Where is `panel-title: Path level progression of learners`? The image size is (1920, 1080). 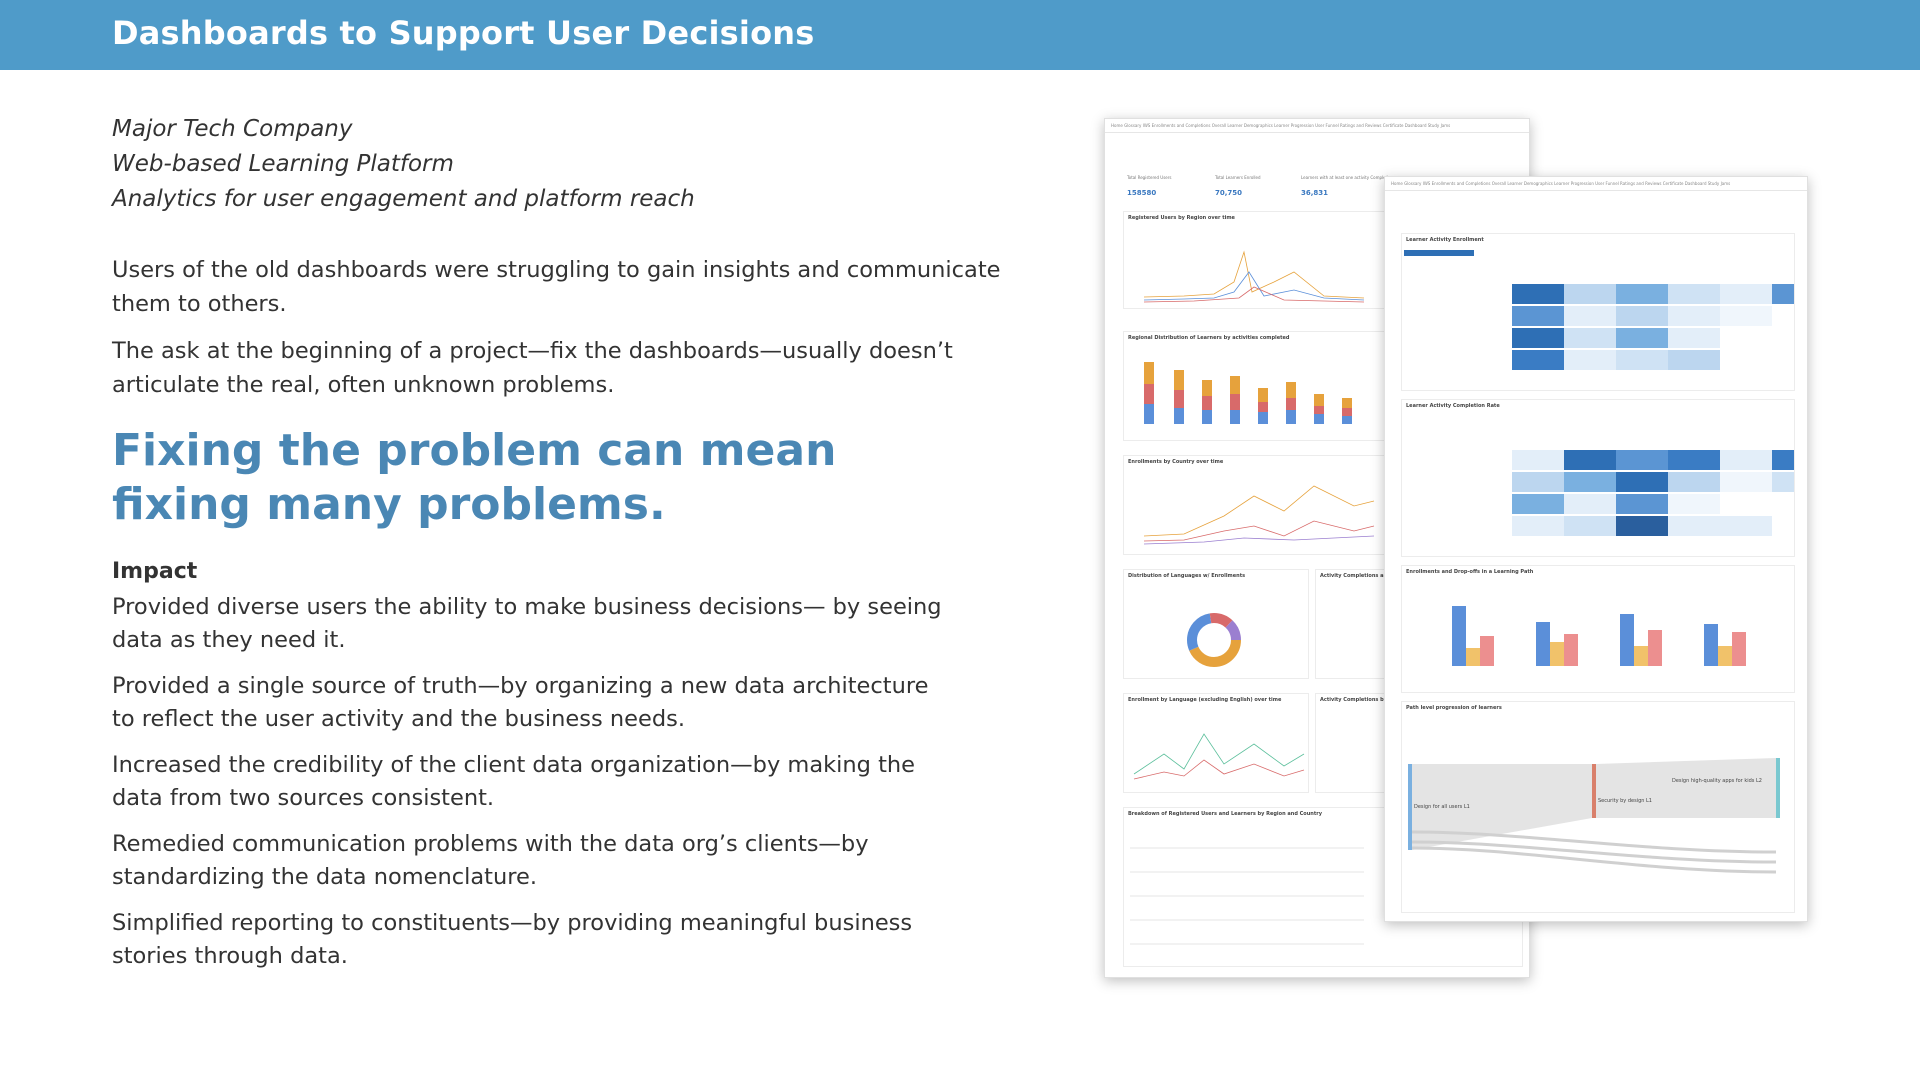 panel-title: Path level progression of learners is located at coordinates (1454, 708).